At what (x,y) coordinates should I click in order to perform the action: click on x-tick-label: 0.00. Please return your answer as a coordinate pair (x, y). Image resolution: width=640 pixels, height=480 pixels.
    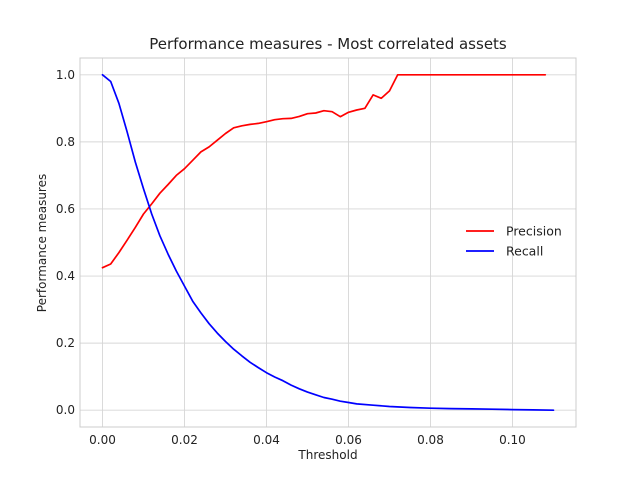
    Looking at the image, I should click on (102, 440).